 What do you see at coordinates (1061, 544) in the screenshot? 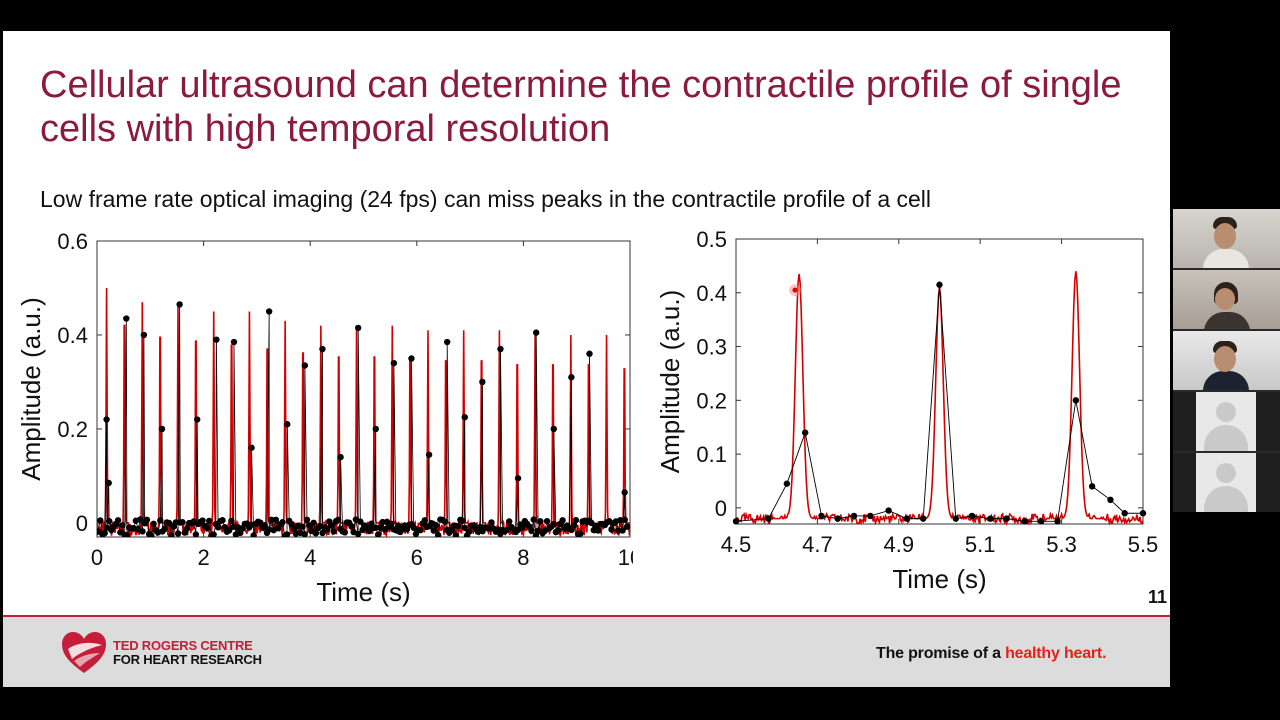
I see `right-x-tick-label: 5.3` at bounding box center [1061, 544].